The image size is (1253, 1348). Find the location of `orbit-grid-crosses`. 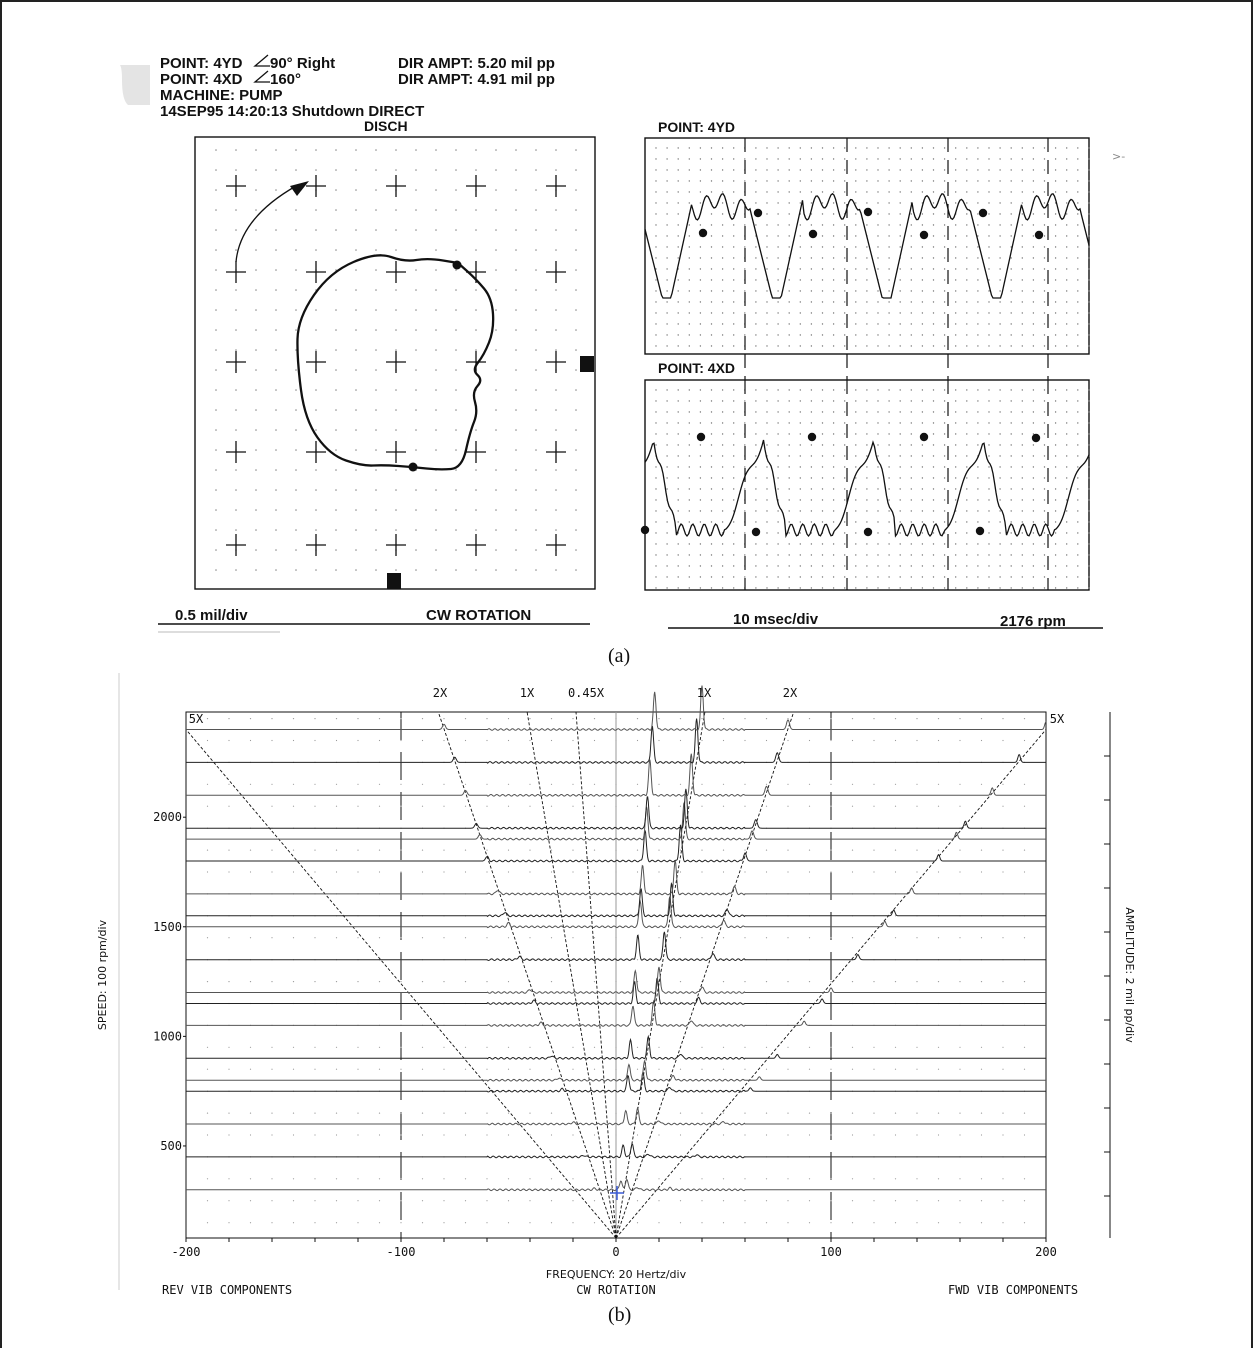

orbit-grid-crosses is located at coordinates (396, 365).